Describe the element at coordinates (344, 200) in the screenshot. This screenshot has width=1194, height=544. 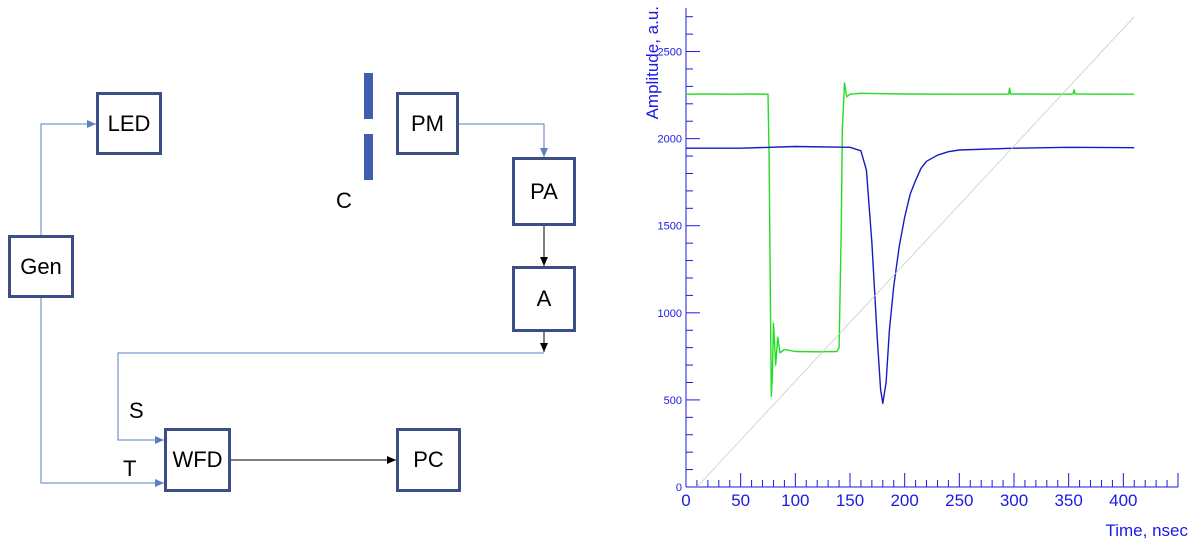
I see `collimator-label: C` at that location.